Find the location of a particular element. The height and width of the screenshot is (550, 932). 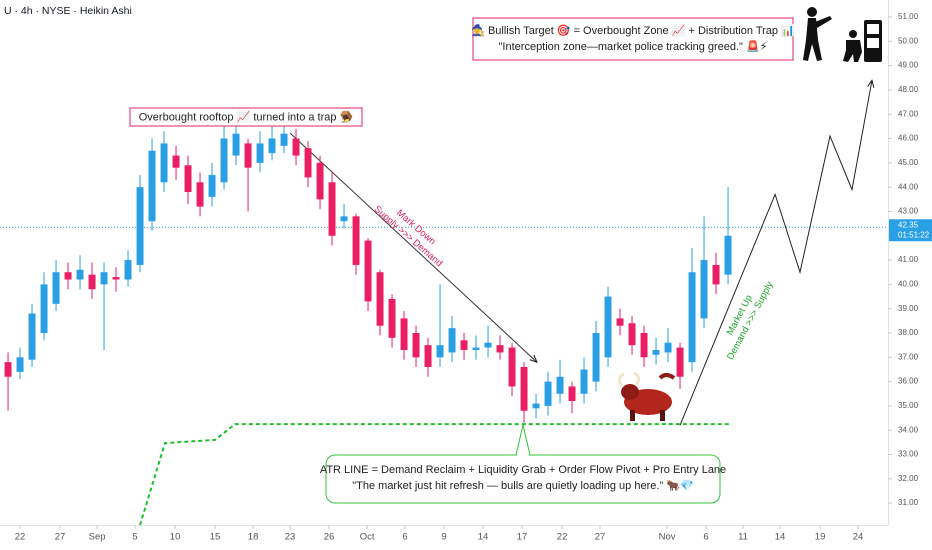

y-tick-label: 41.00 is located at coordinates (908, 259).